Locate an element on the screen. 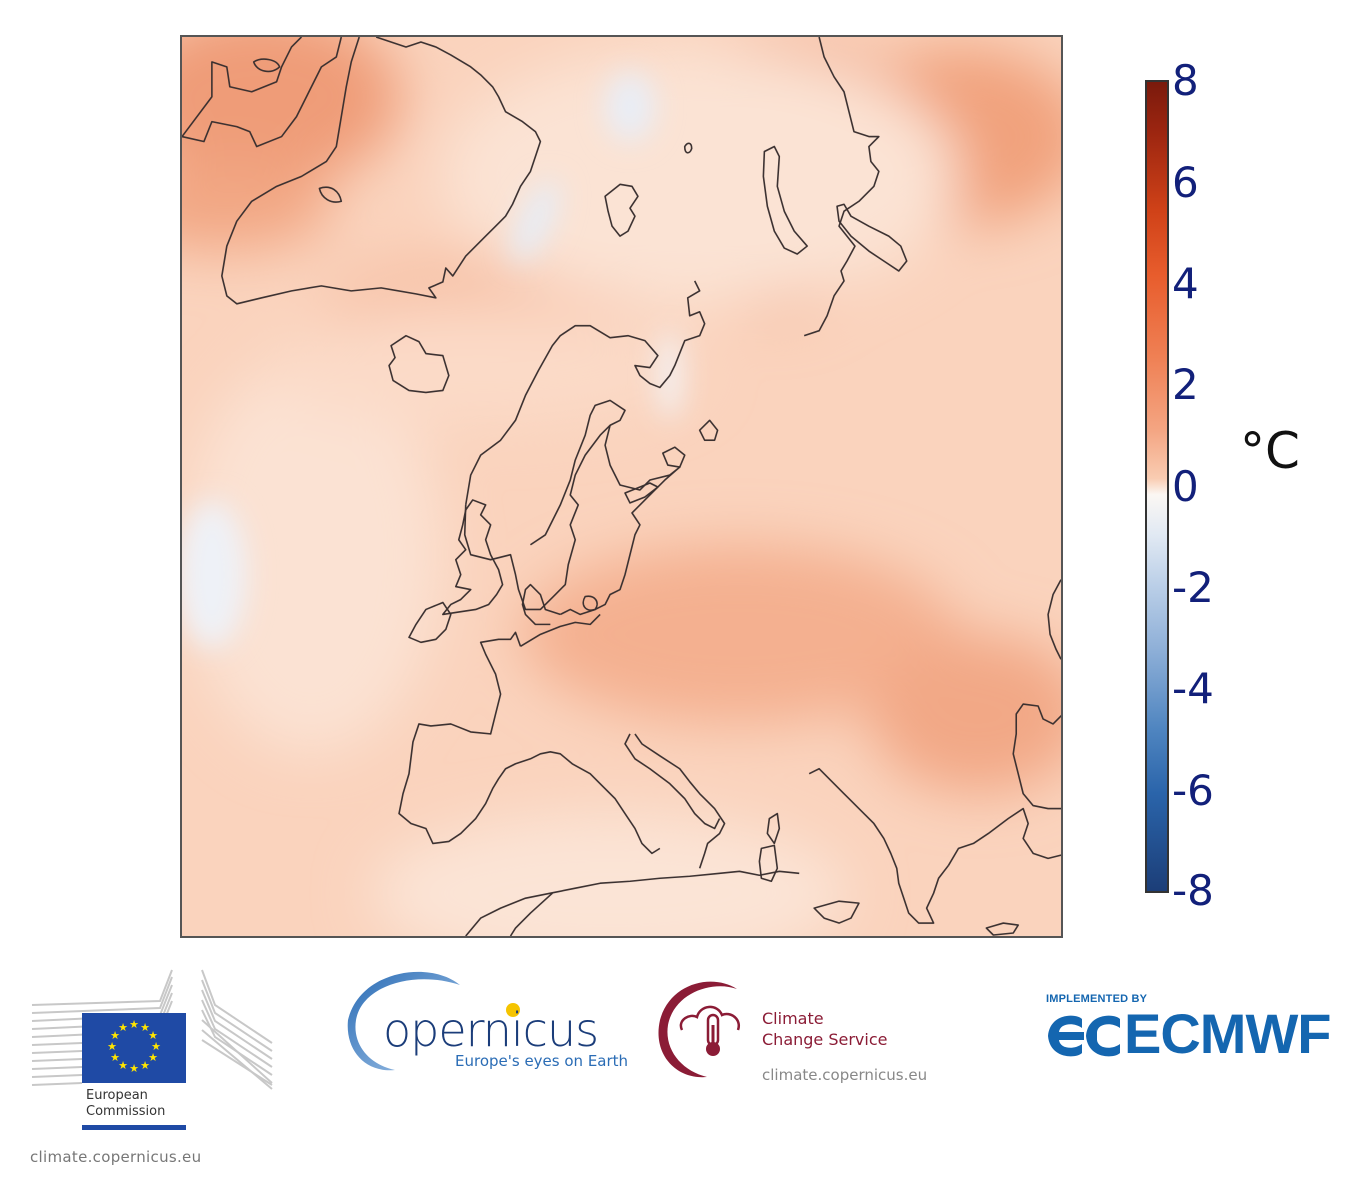  colorbar-tick: -8 is located at coordinates (1193, 890).